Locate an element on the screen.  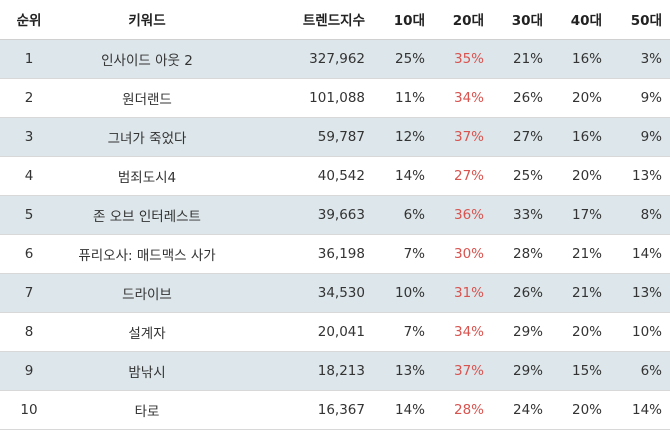
cell-keyword: 설계자 is located at coordinates (147, 332).